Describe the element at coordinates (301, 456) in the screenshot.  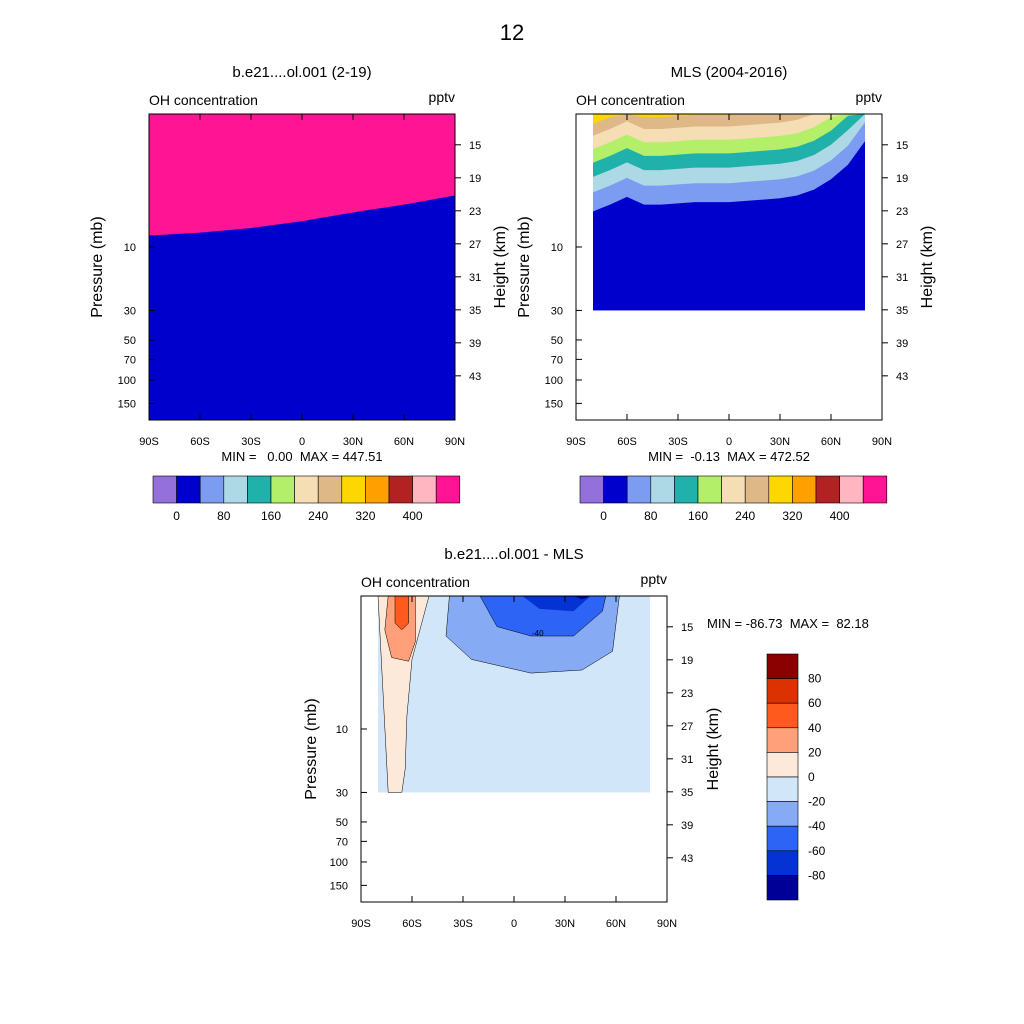
I see `min-max-stats: MIN = 0.00 MAX = 447.51` at that location.